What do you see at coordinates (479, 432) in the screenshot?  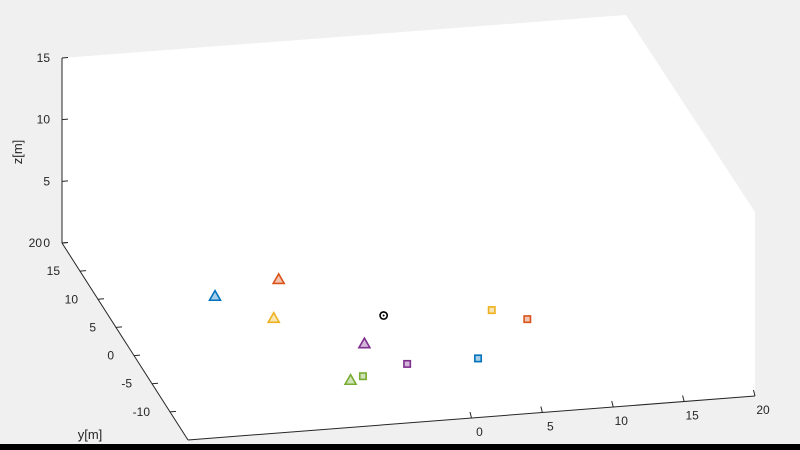 I see `x-tick-label: 0` at bounding box center [479, 432].